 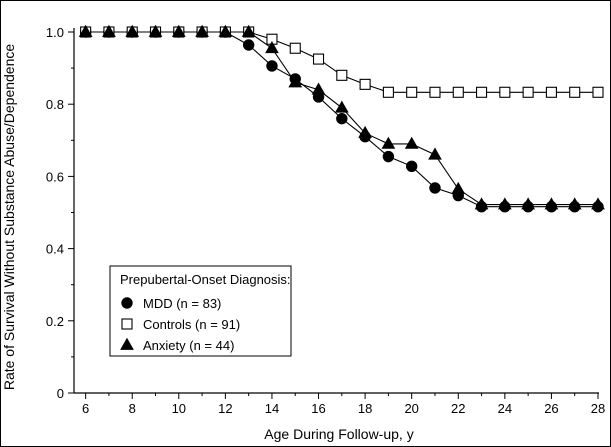 I want to click on x-tick-label: 26, so click(x=551, y=408).